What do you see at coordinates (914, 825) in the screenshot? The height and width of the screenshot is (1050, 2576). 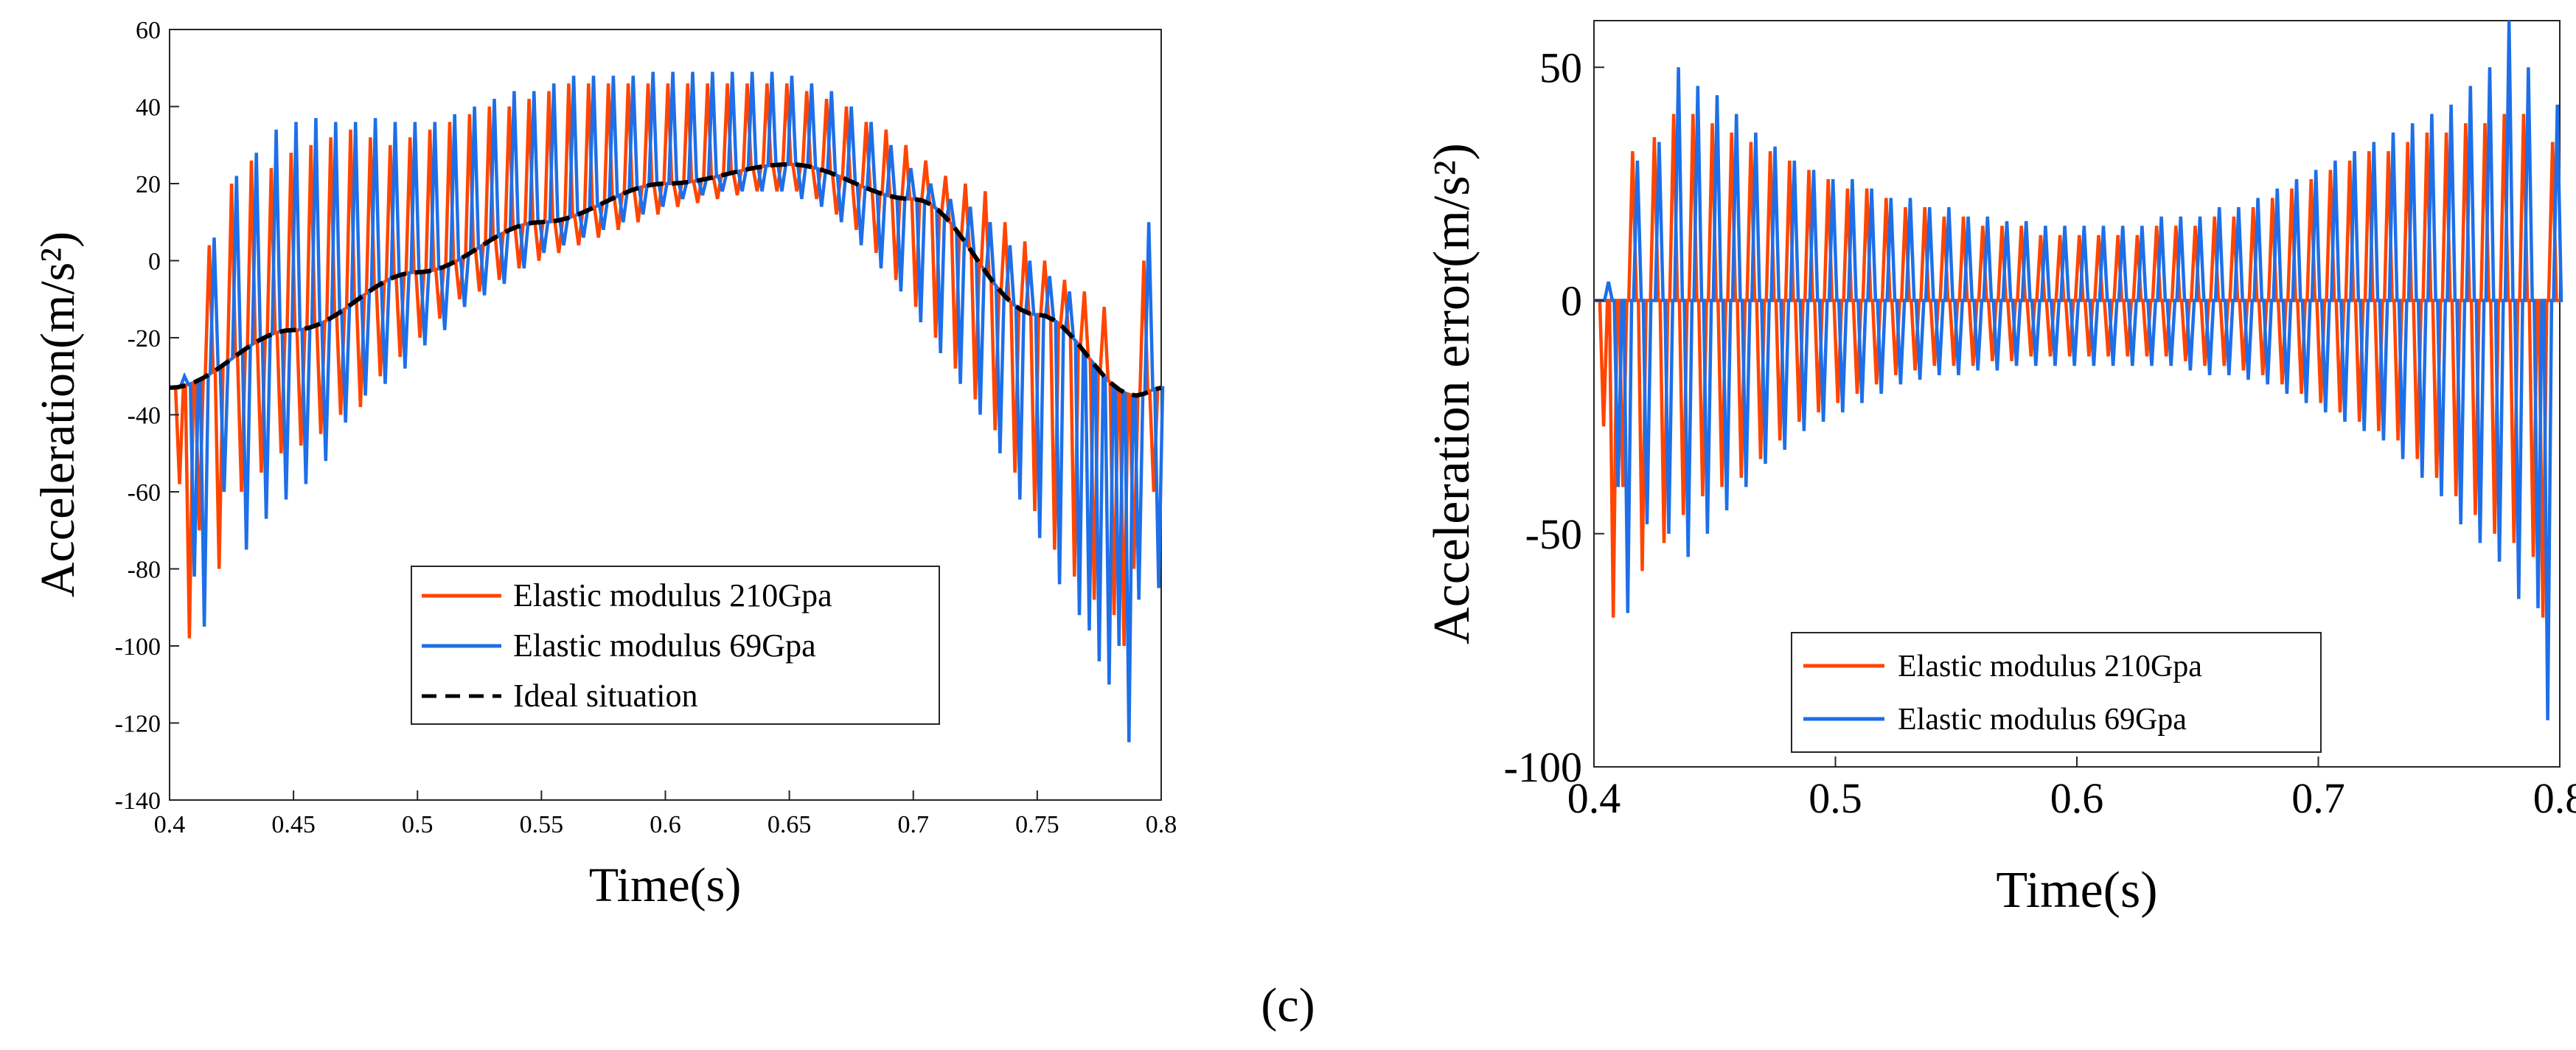 I see `chart0-xtick-label: 0.7` at bounding box center [914, 825].